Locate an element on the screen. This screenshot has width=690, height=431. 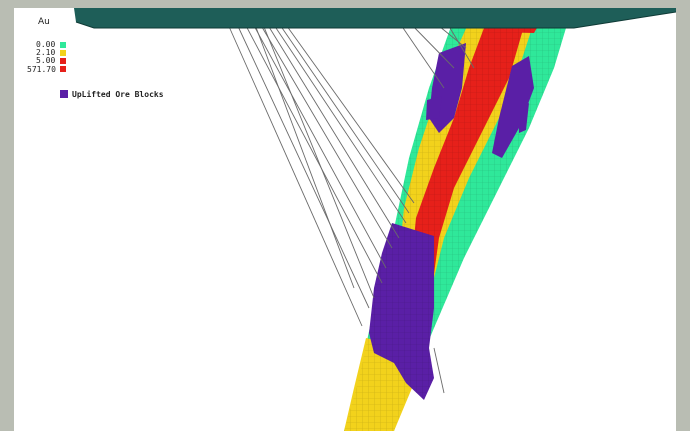
legend-label-2: 5.00 is located at coordinates (46, 60).